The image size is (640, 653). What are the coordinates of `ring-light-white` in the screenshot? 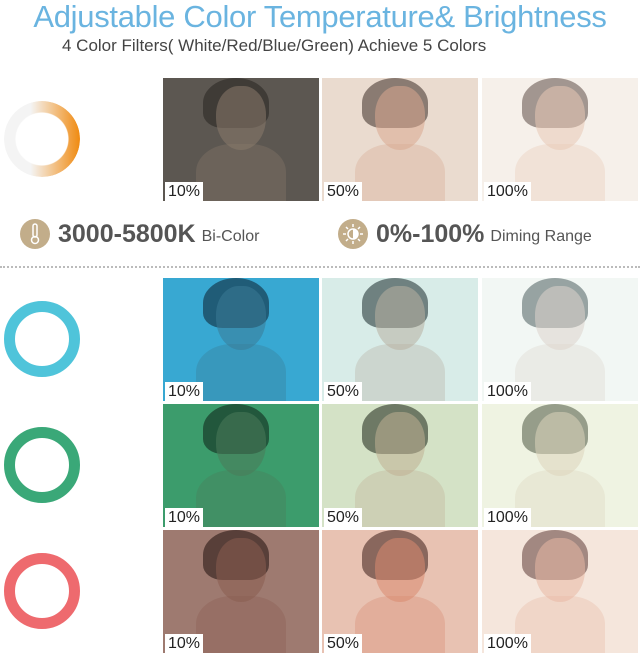 It's located at (42, 139).